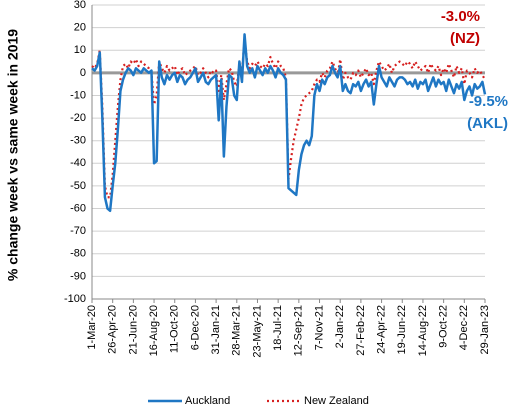 The image size is (515, 412). Describe the element at coordinates (216, 330) in the screenshot. I see `x-tick-label: 31-Jan-21` at that location.